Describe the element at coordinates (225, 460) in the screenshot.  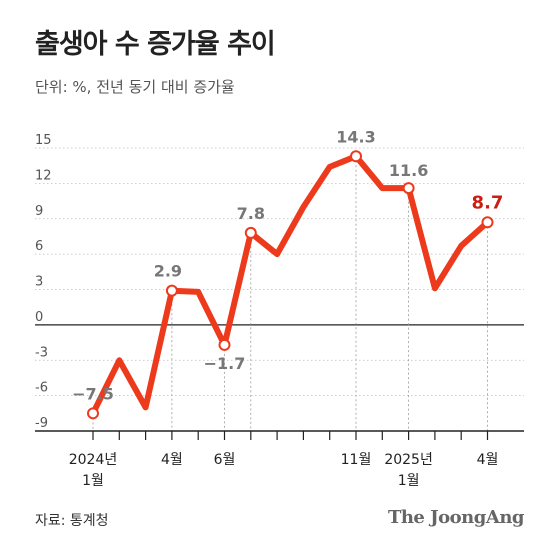
I see `x-tick-label: 6월` at that location.